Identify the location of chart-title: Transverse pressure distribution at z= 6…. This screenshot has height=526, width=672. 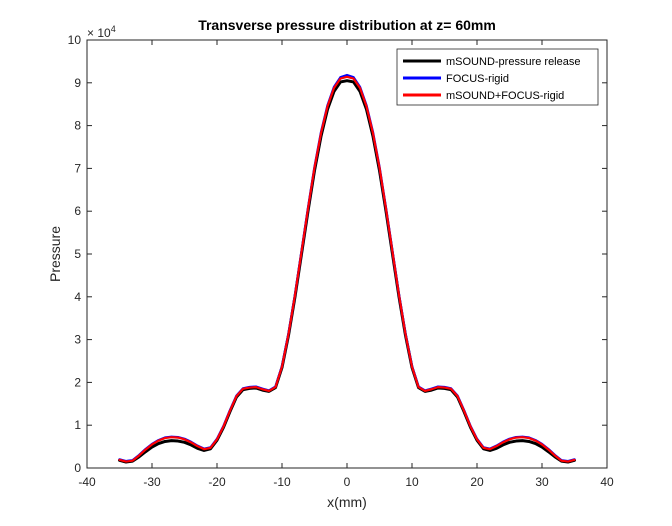
(347, 25).